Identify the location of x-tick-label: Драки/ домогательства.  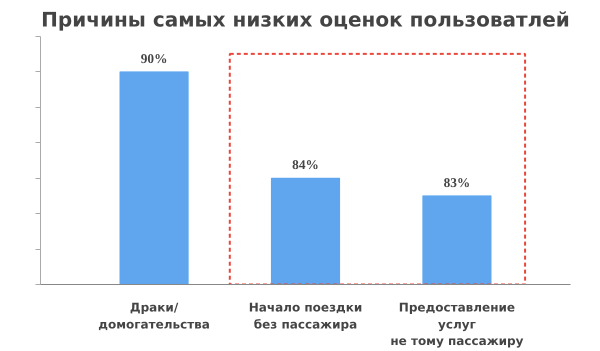
(154, 316).